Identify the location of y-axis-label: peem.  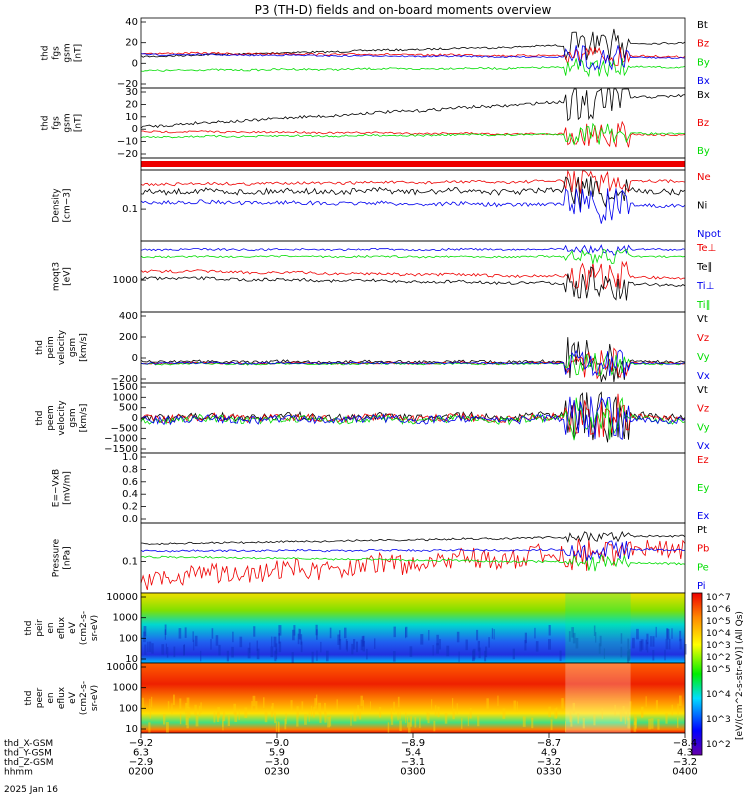
(51, 418).